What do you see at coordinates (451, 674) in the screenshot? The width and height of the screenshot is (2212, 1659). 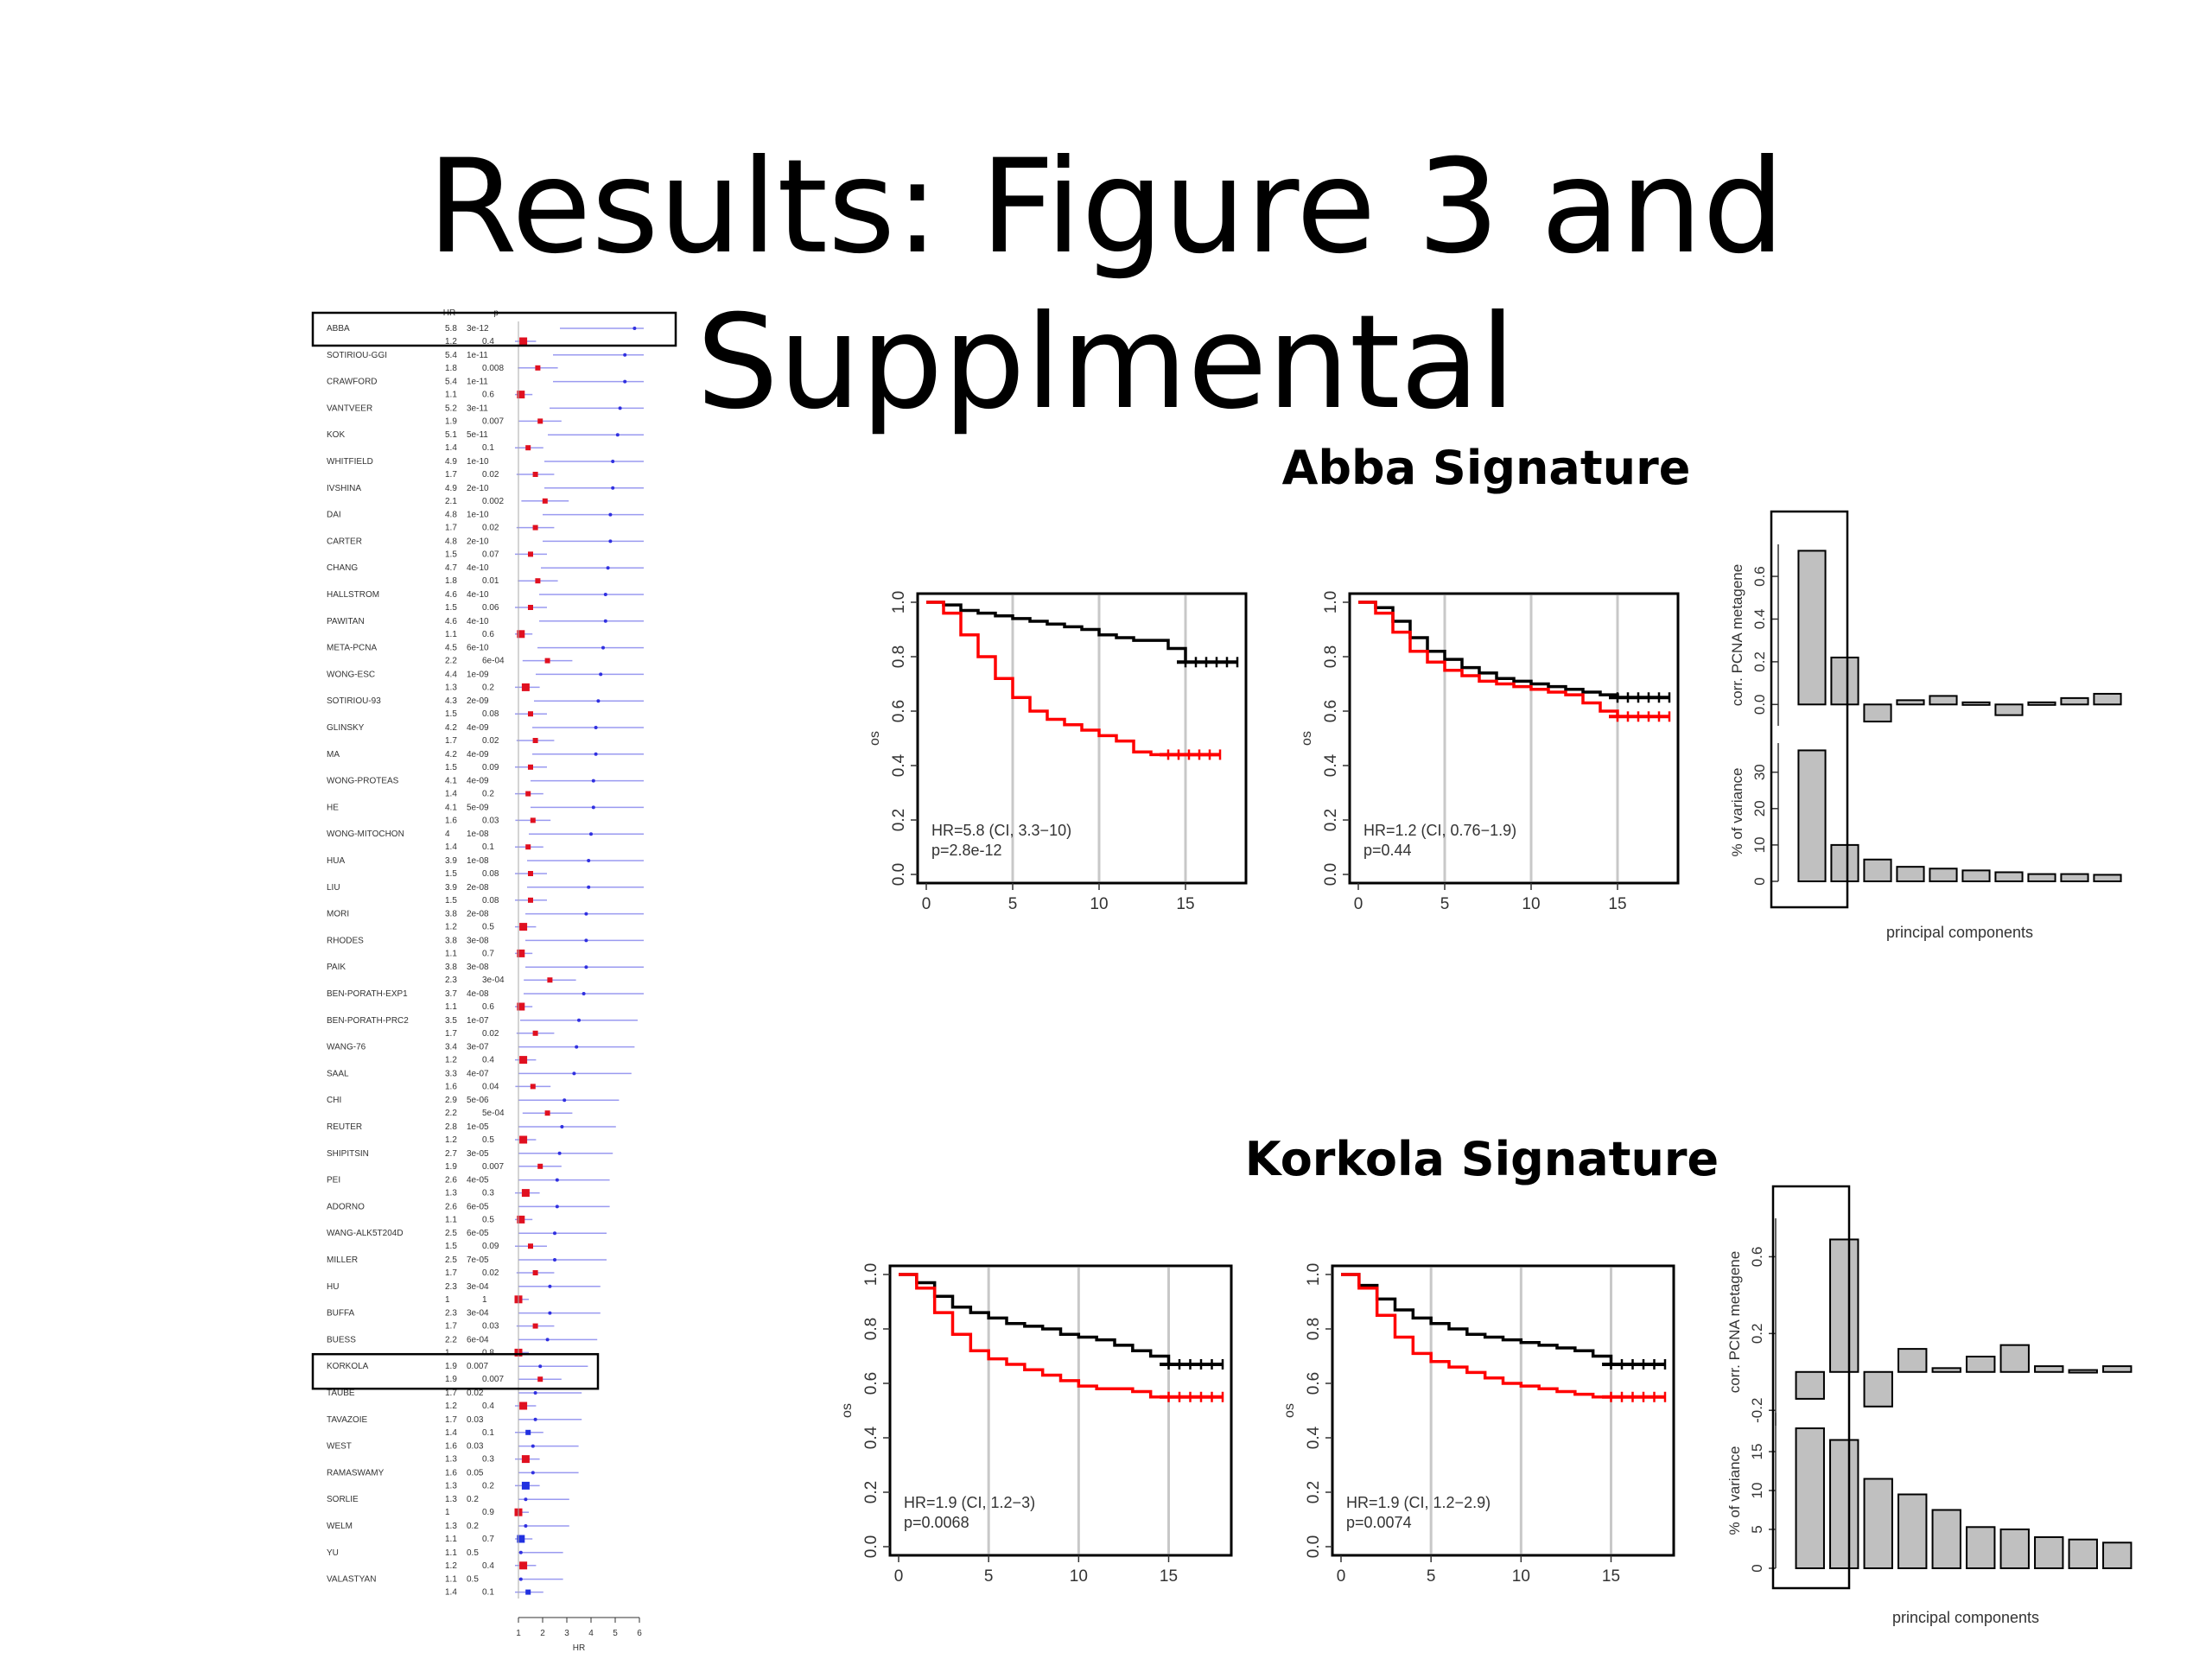 I see `forest-row-hr1: 4.4` at bounding box center [451, 674].